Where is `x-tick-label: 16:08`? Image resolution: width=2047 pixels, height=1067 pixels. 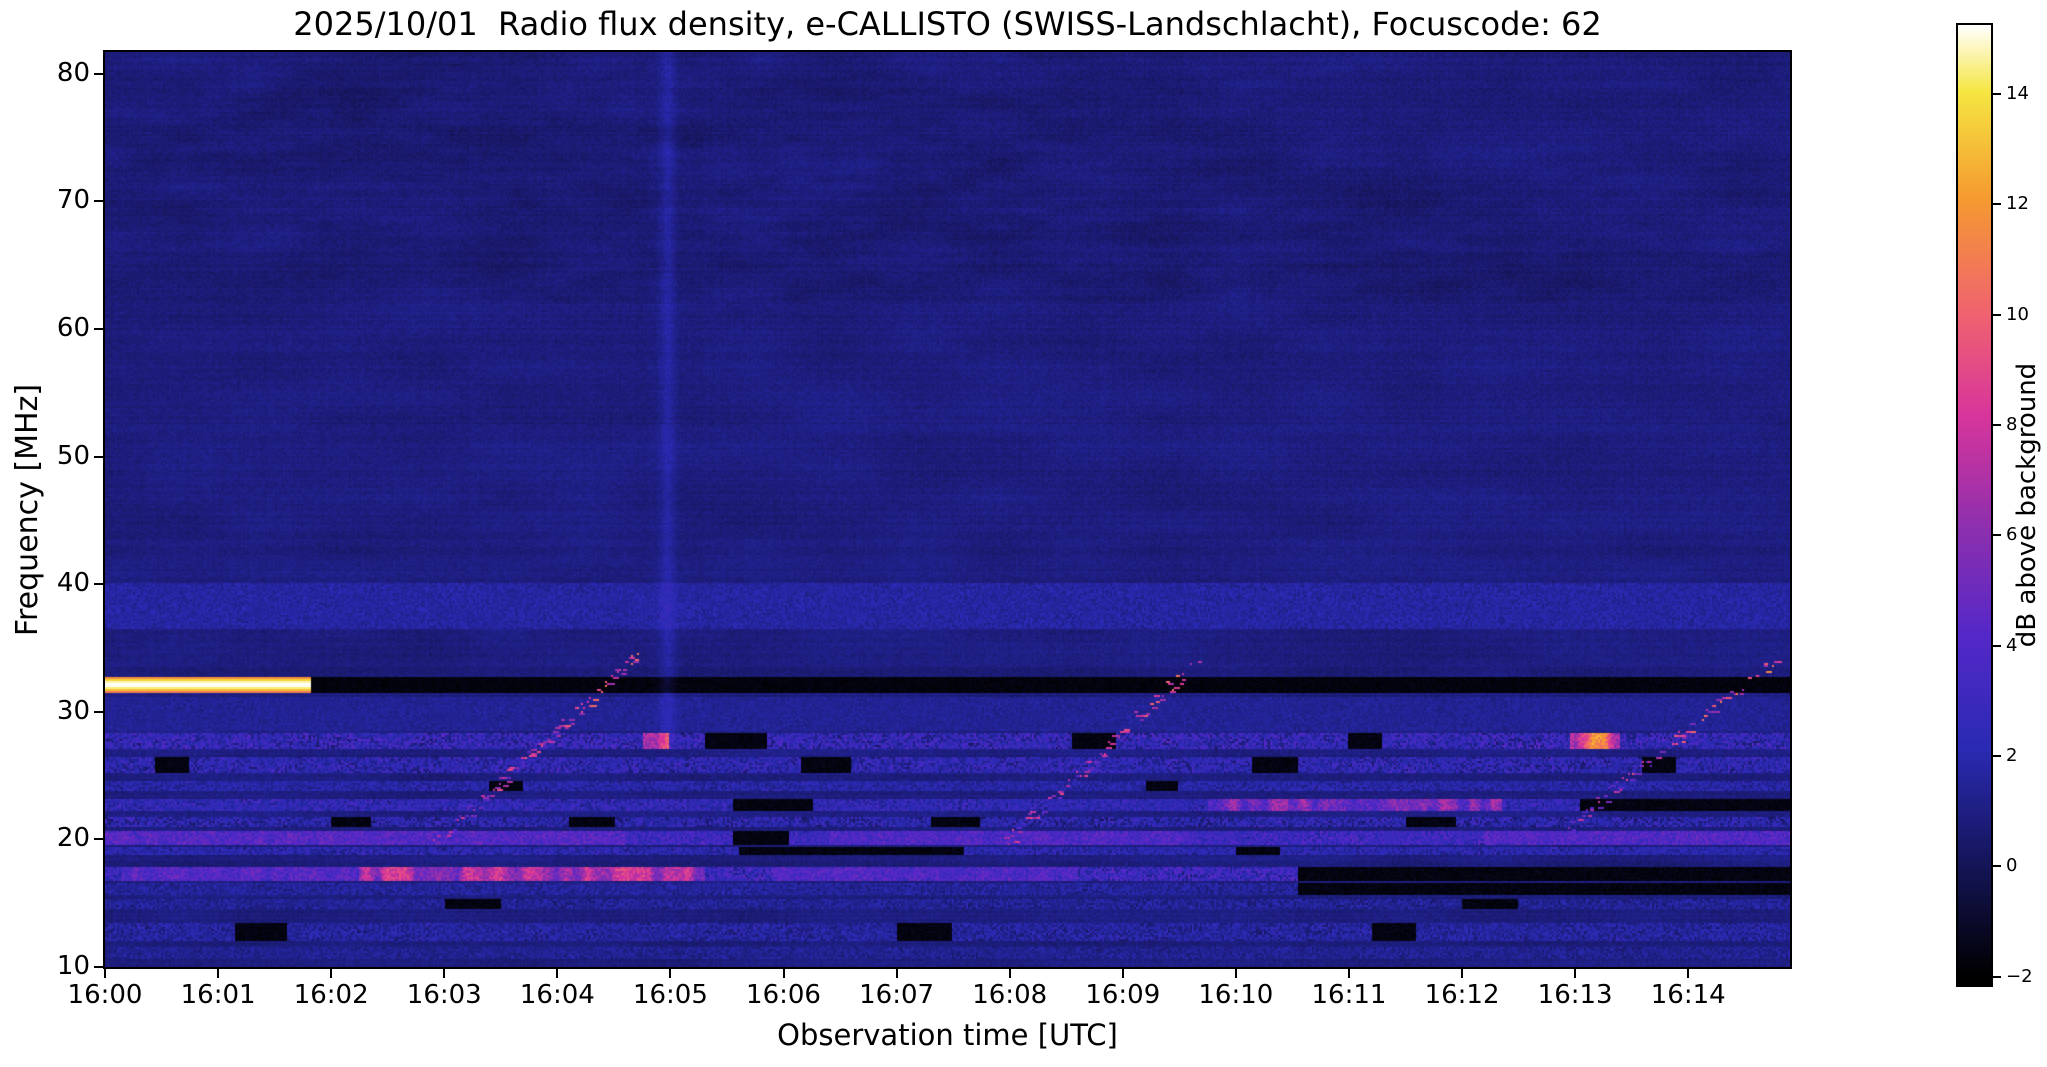 x-tick-label: 16:08 is located at coordinates (1010, 995).